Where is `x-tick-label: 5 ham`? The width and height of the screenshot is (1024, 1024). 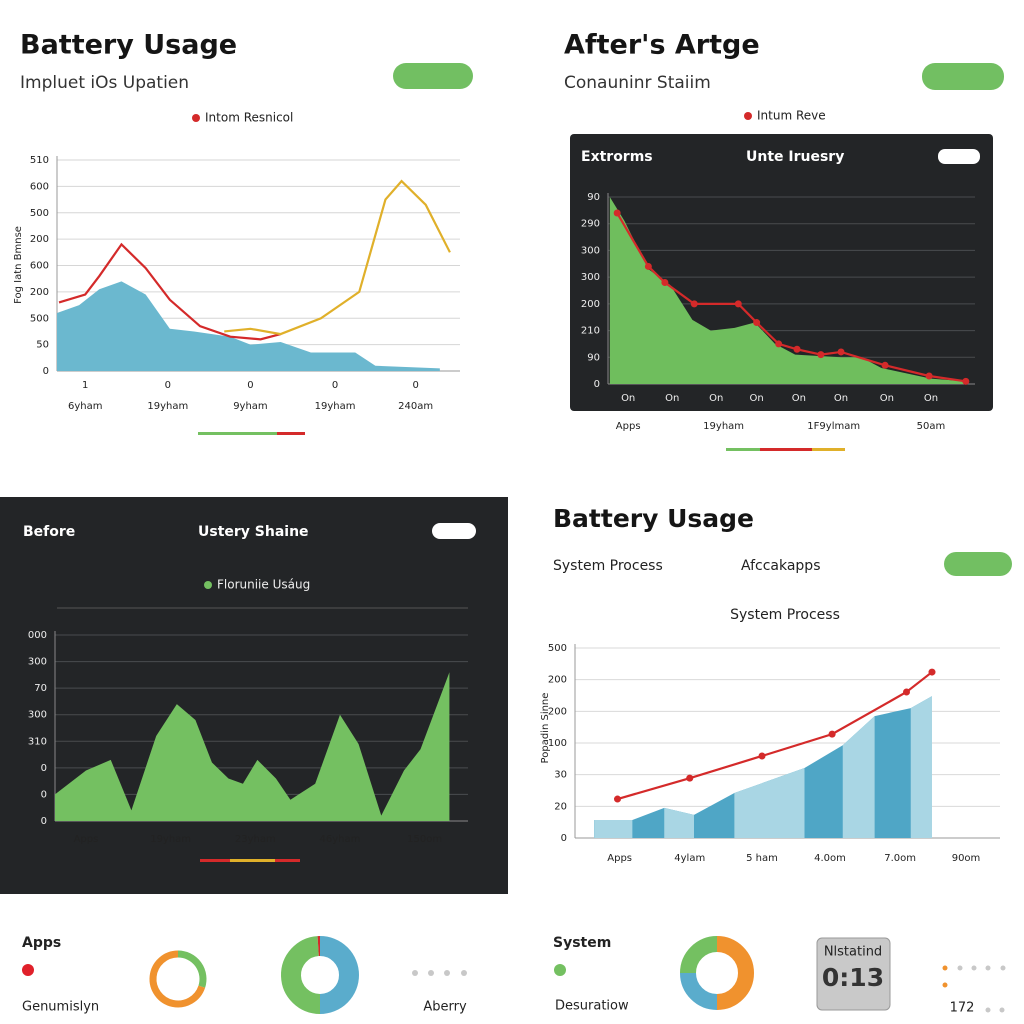
x-tick-label: 5 ham is located at coordinates (762, 858).